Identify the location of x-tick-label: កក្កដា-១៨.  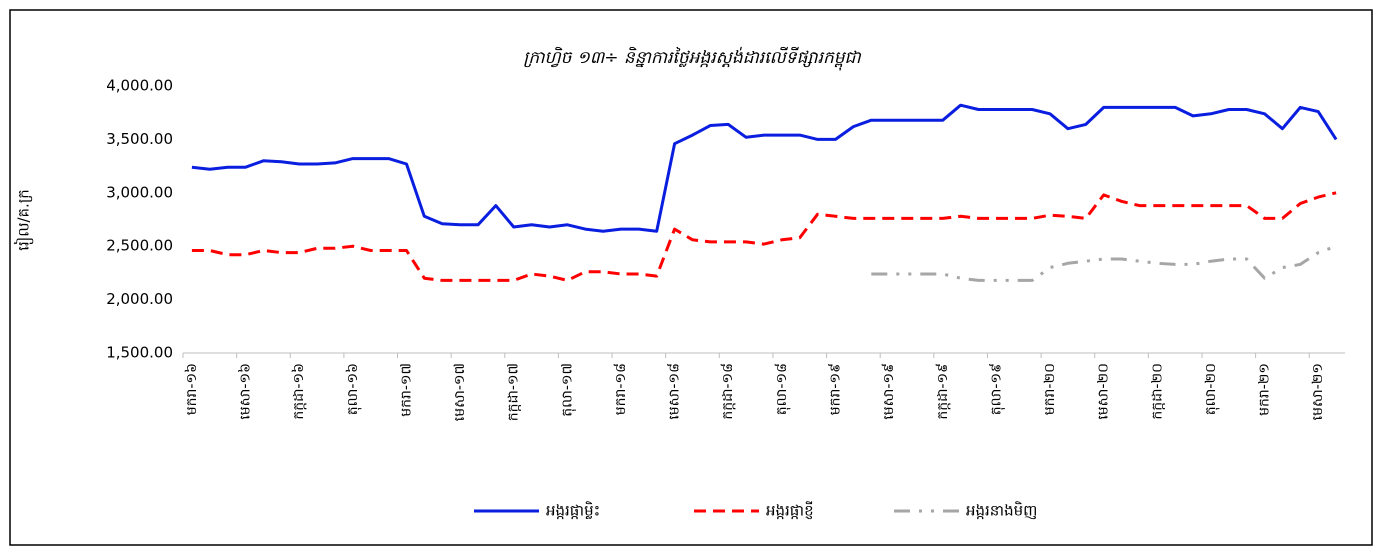
(728, 391).